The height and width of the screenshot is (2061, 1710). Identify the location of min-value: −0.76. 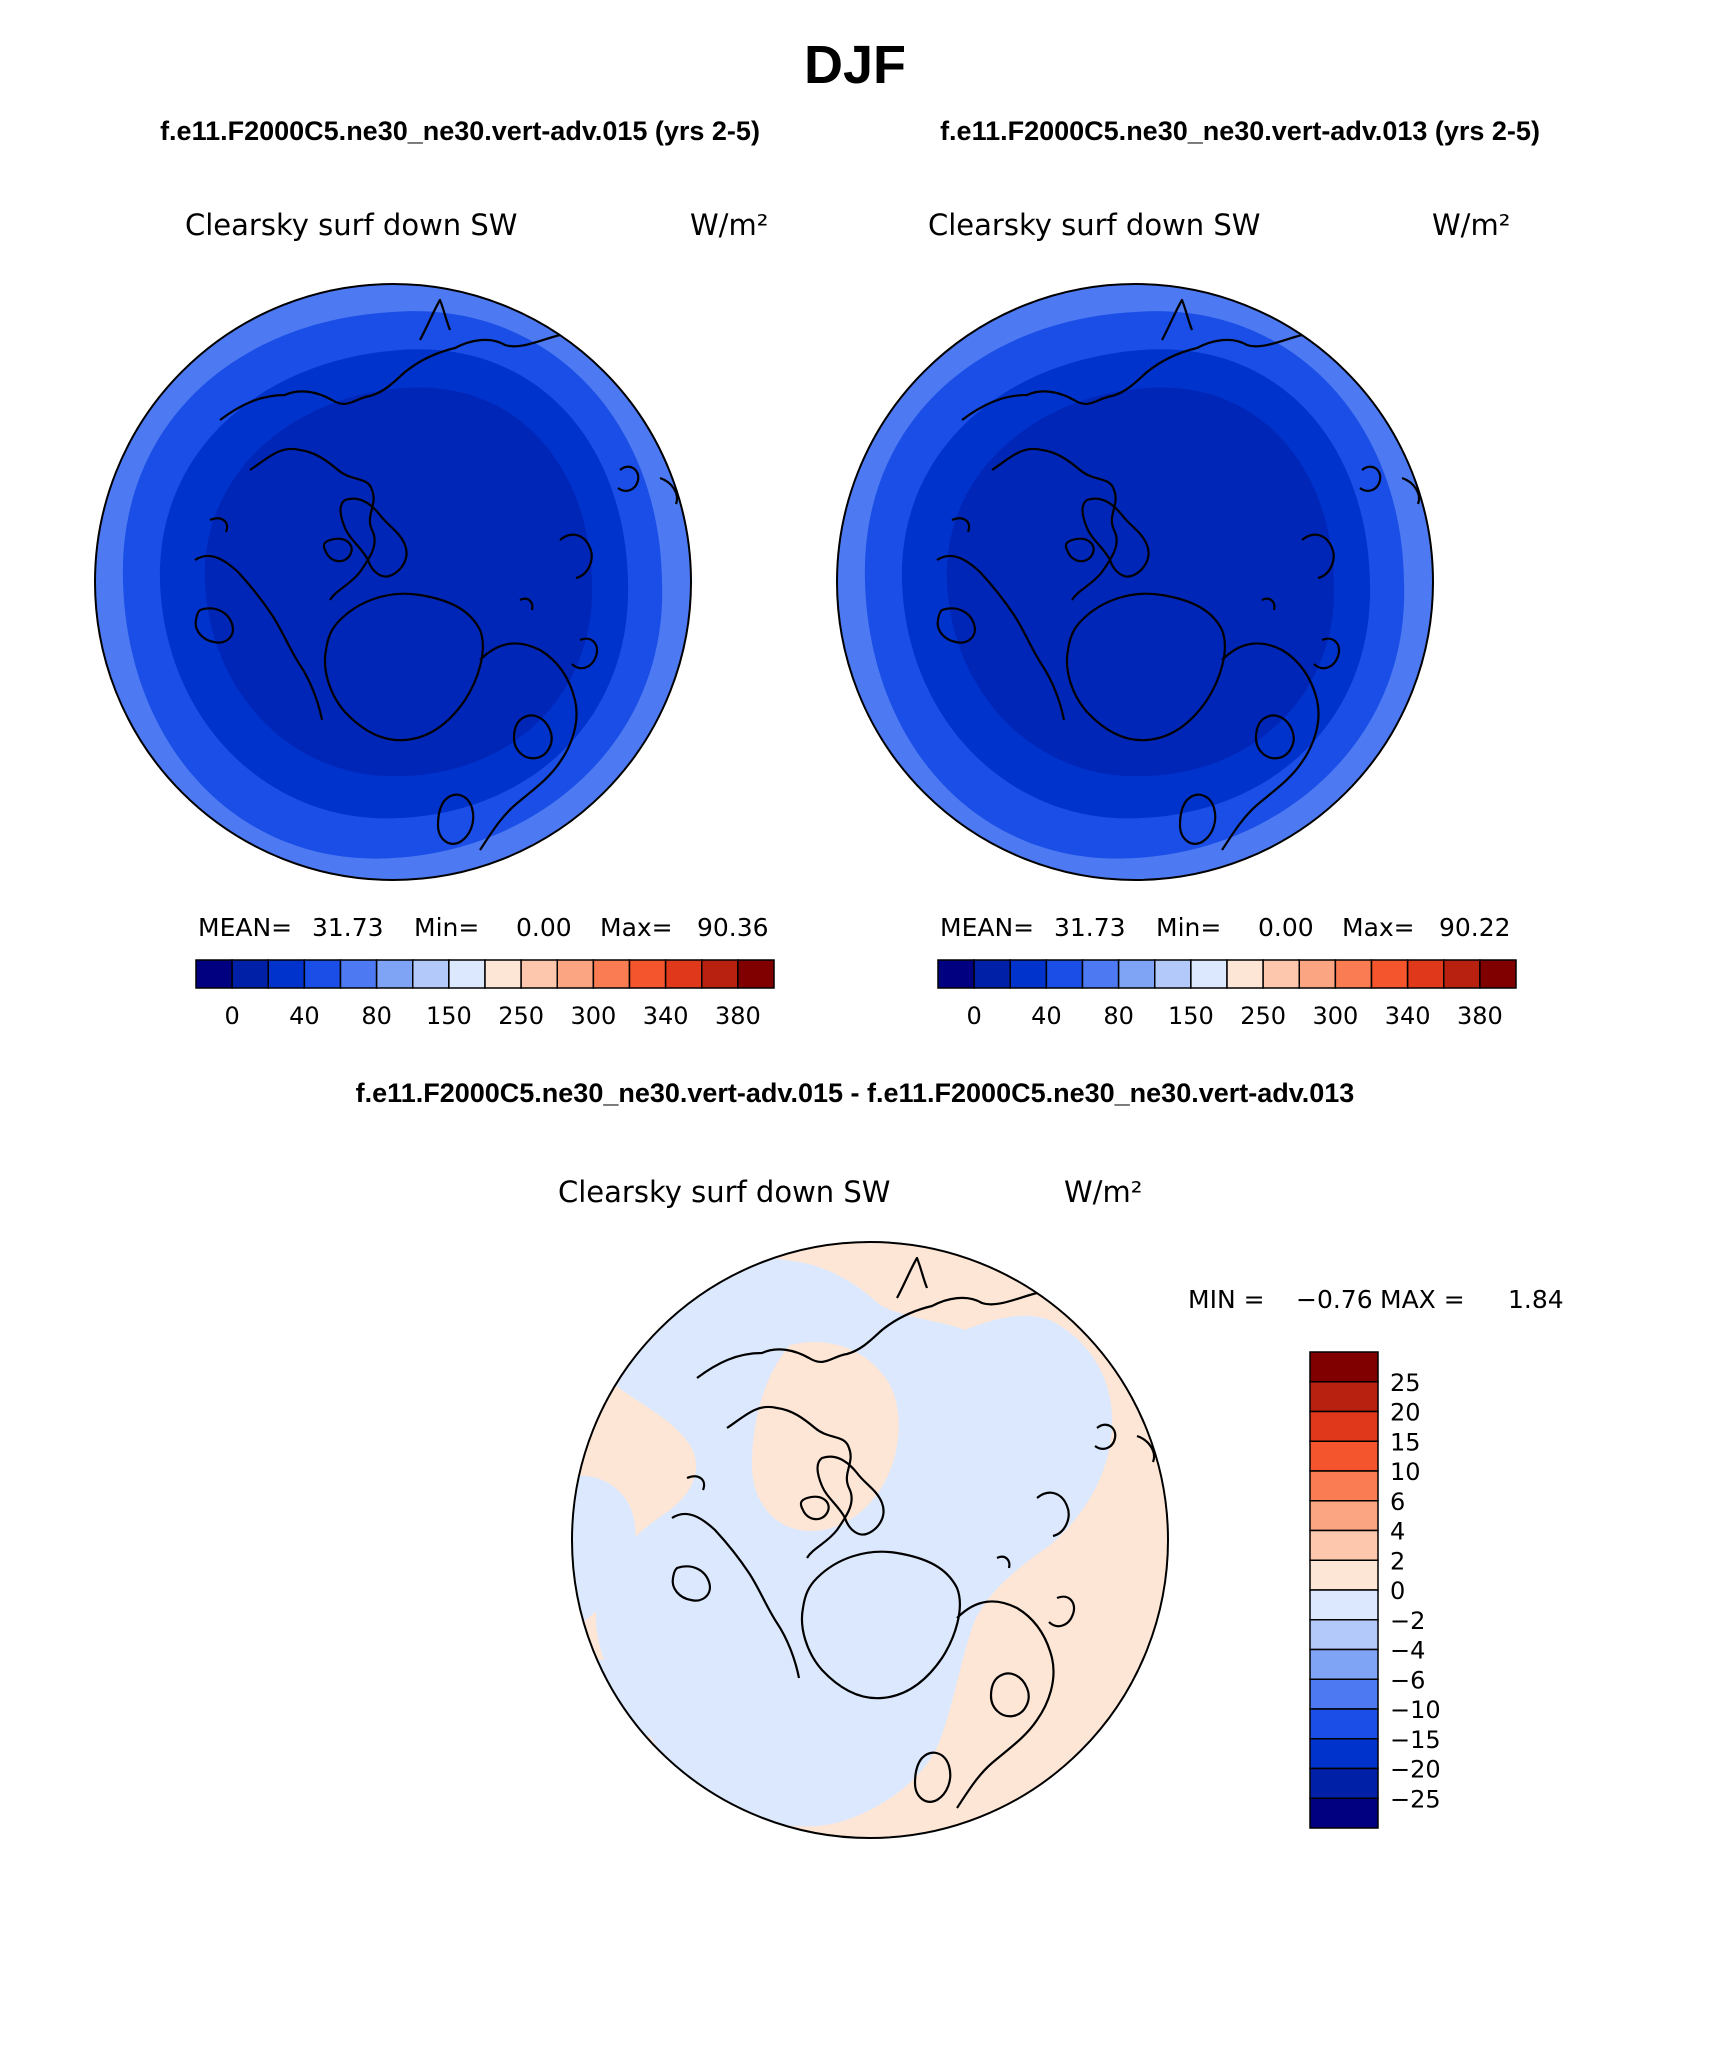
(1334, 1299).